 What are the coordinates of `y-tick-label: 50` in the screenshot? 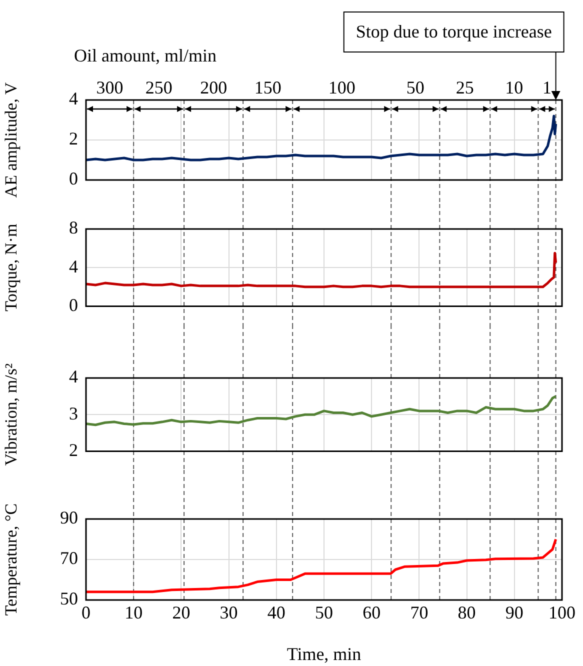 It's located at (69, 598).